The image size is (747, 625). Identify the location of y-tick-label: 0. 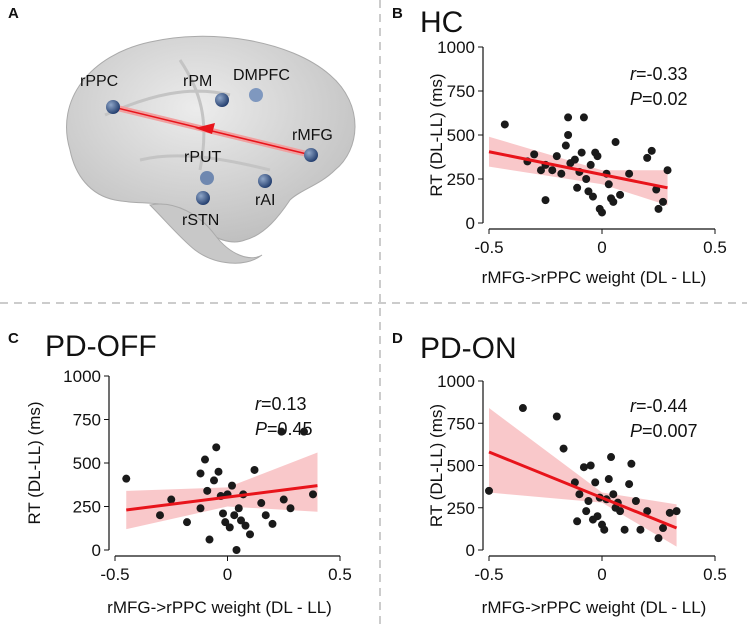
(470, 550).